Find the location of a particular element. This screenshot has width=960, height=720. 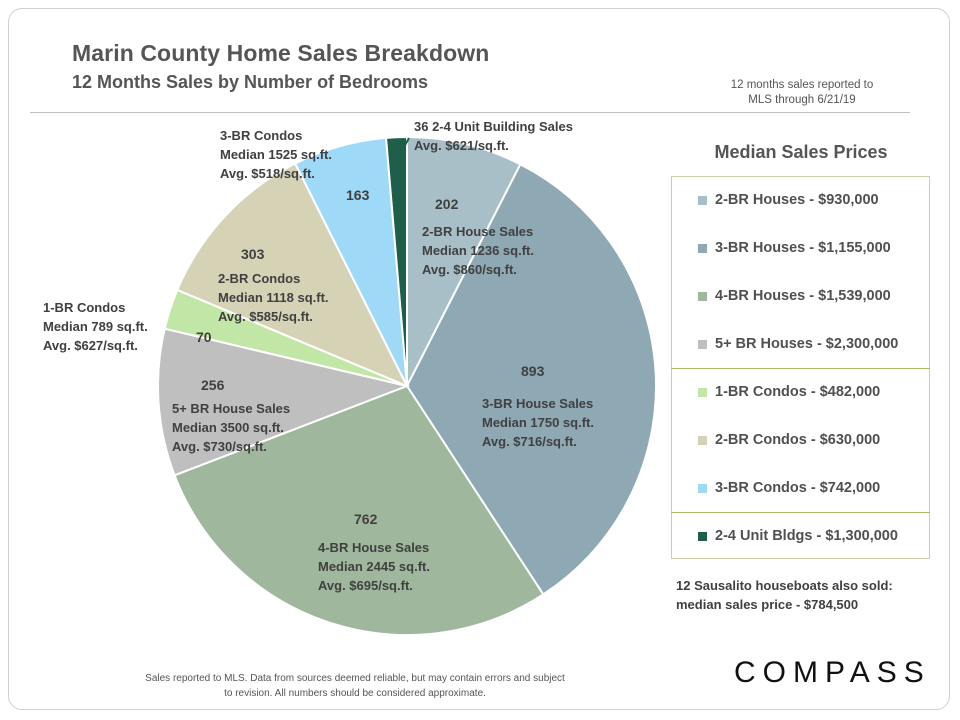

legend-label: 5+ BR Houses - $2,300,000 is located at coordinates (807, 344).